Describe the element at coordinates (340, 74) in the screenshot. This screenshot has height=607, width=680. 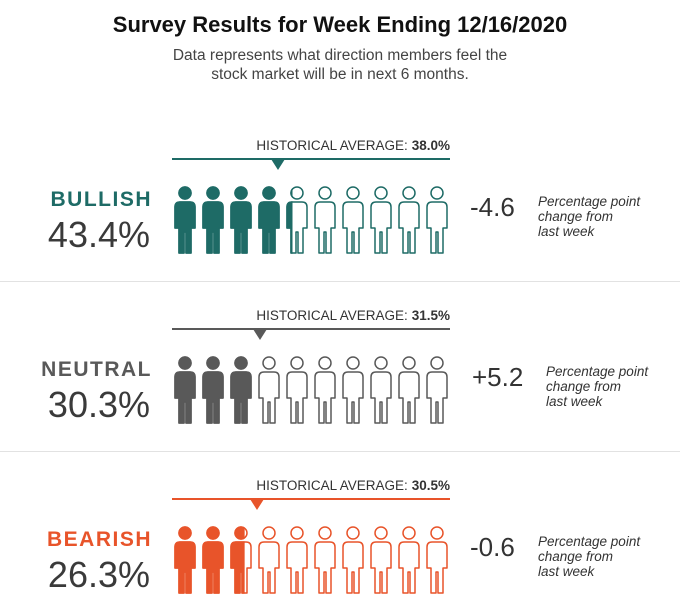
I see `subtitle-line: stock market will be in next 6 months.` at that location.